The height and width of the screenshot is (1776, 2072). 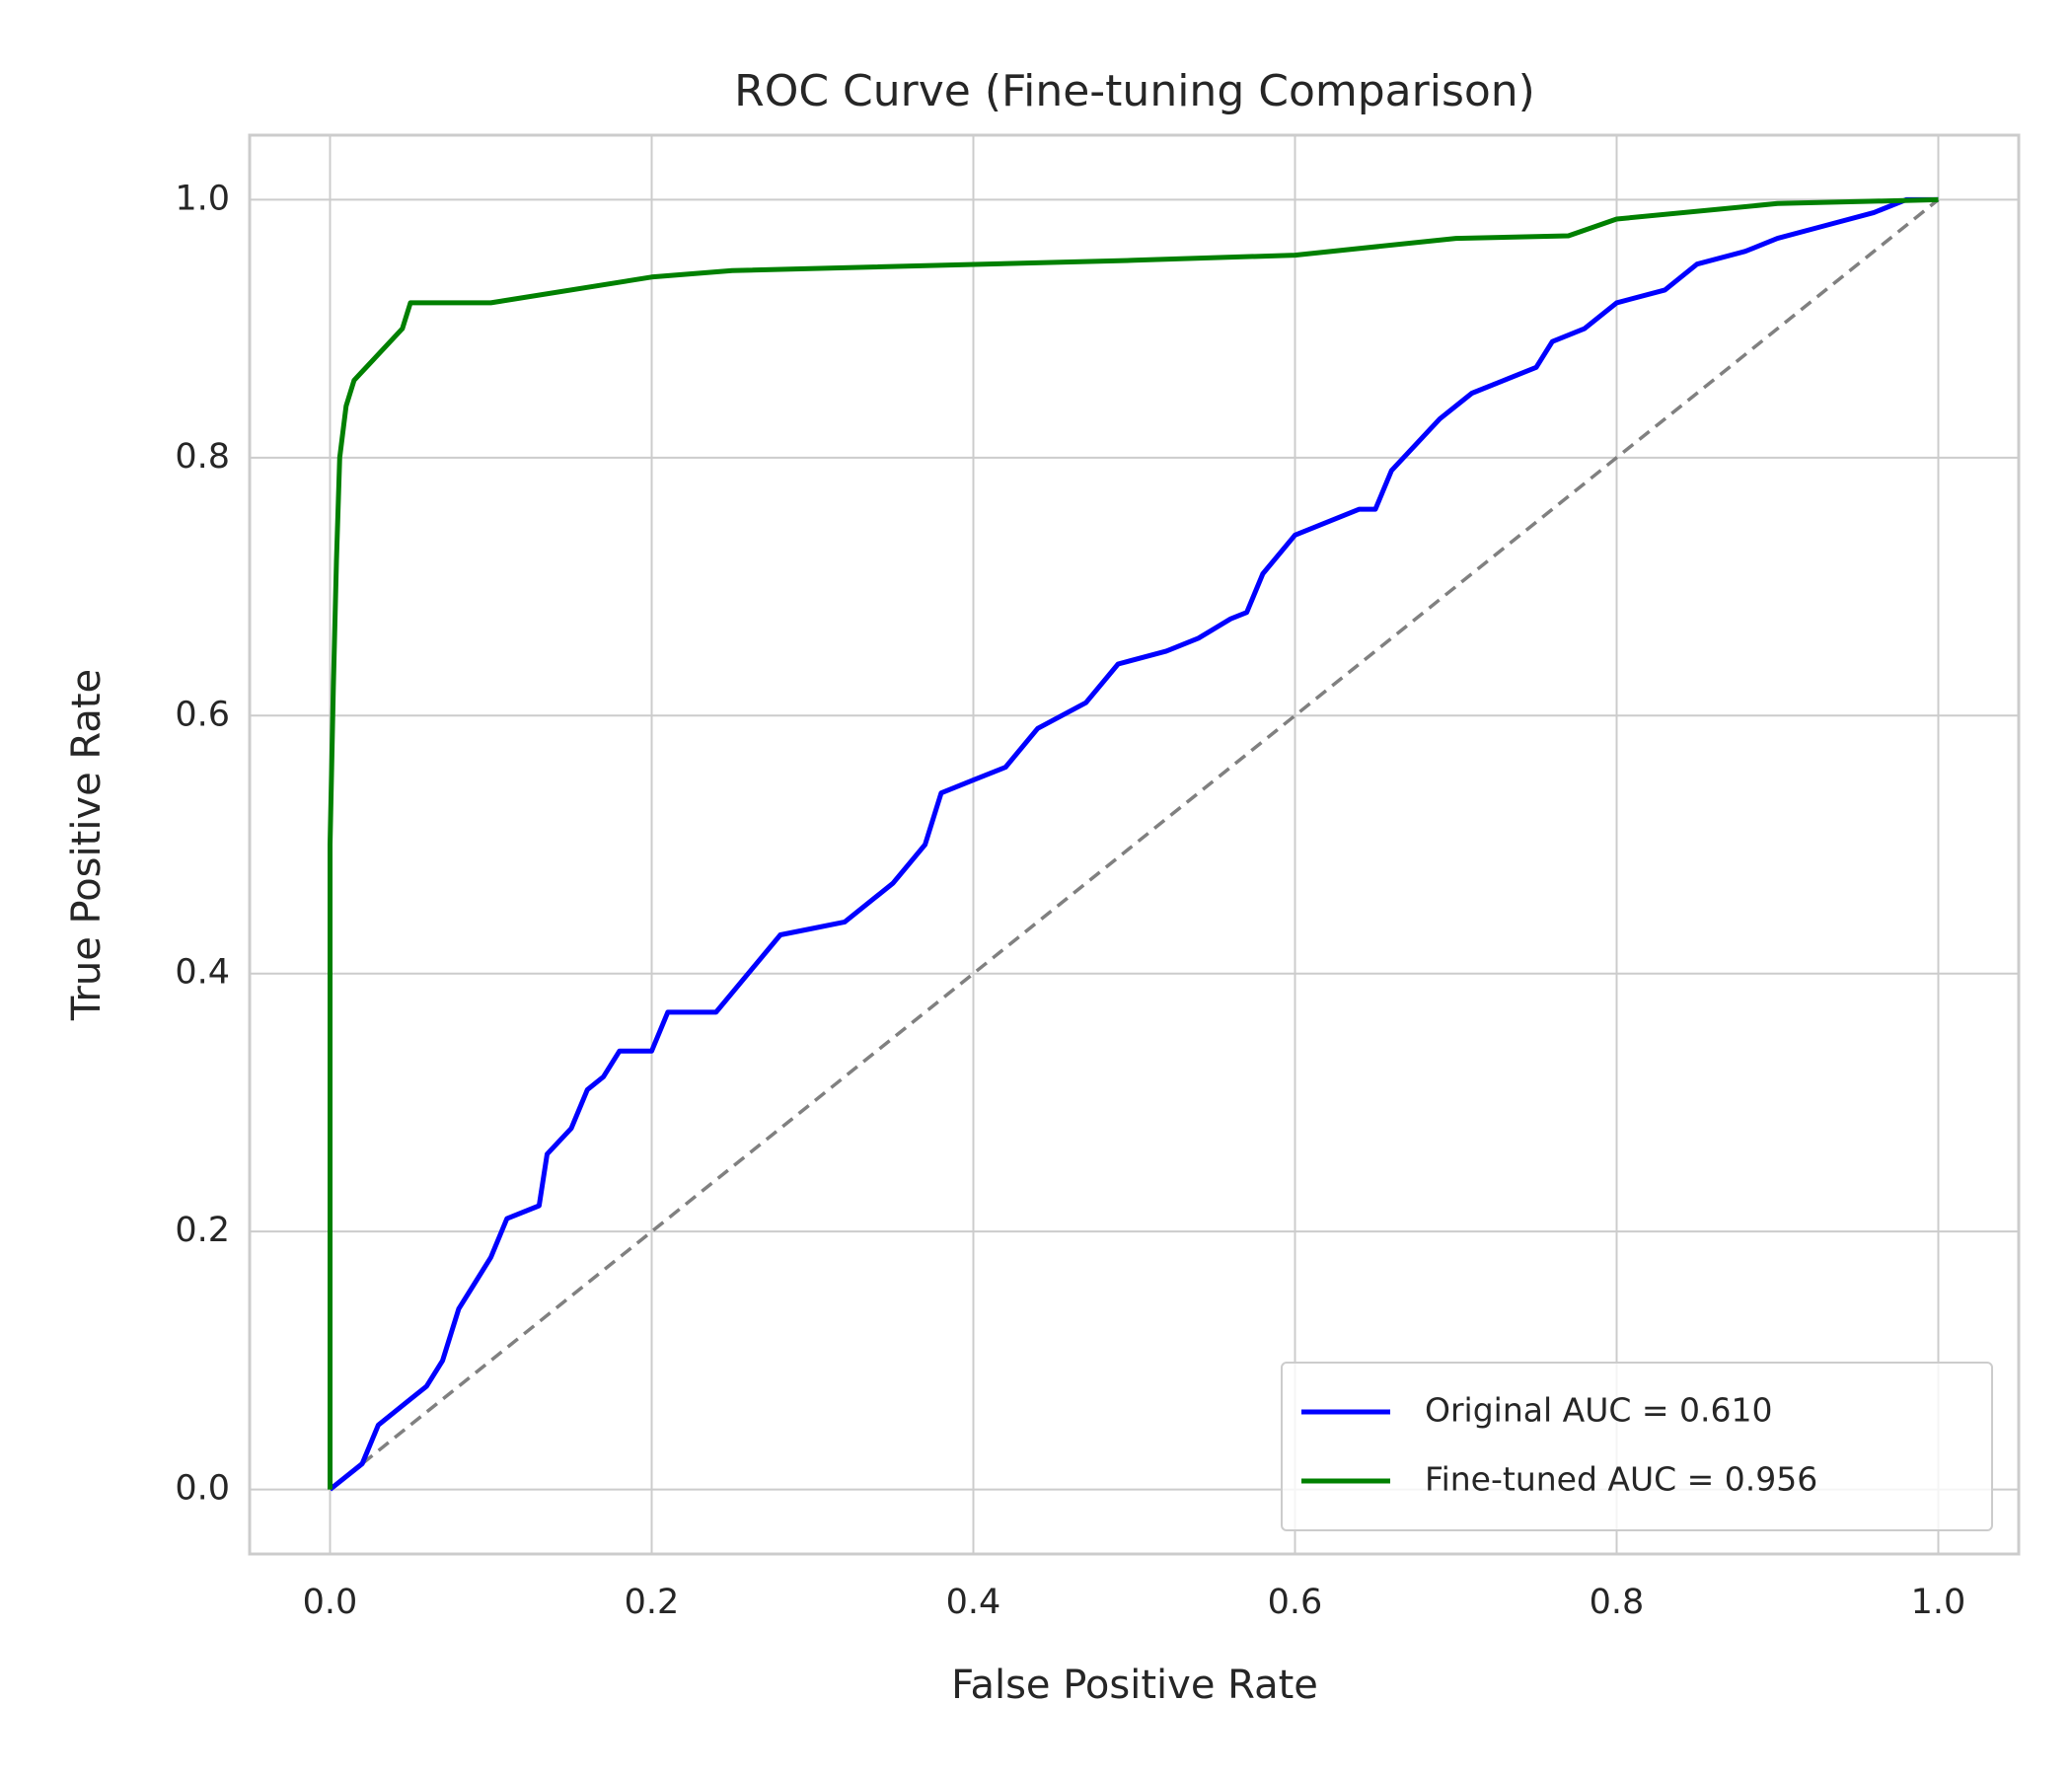 I want to click on legend-label: Original AUC = 0.610, so click(x=1599, y=1410).